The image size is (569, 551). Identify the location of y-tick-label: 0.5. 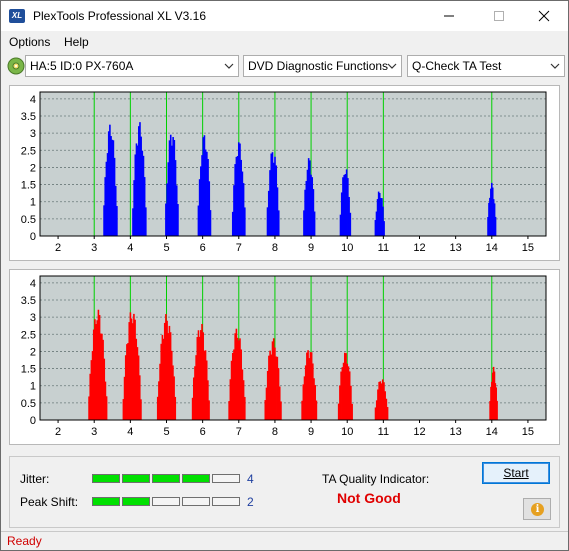
(28, 404).